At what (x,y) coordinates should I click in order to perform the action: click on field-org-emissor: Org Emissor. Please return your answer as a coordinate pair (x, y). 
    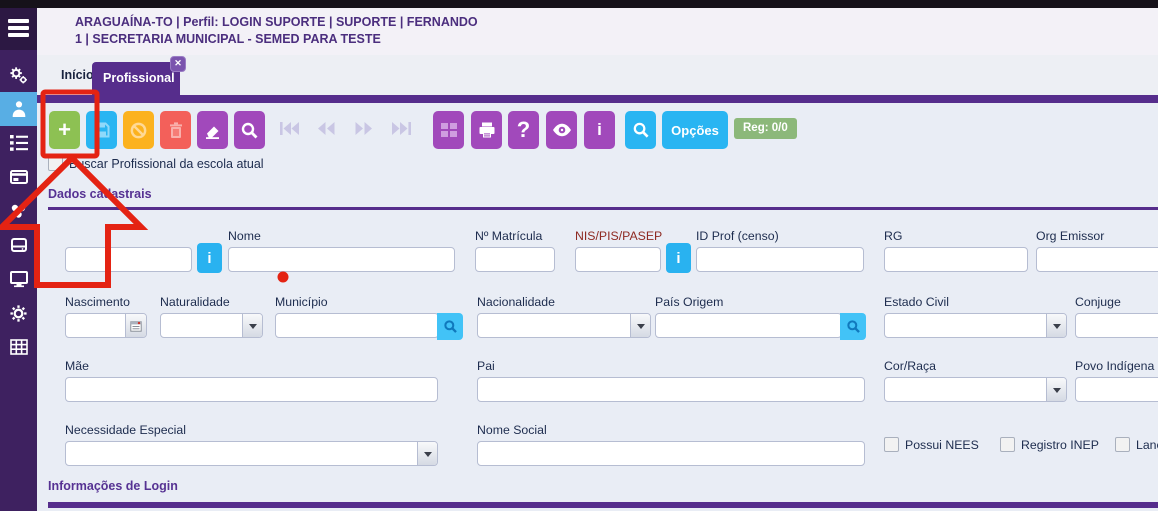
    Looking at the image, I should click on (1097, 250).